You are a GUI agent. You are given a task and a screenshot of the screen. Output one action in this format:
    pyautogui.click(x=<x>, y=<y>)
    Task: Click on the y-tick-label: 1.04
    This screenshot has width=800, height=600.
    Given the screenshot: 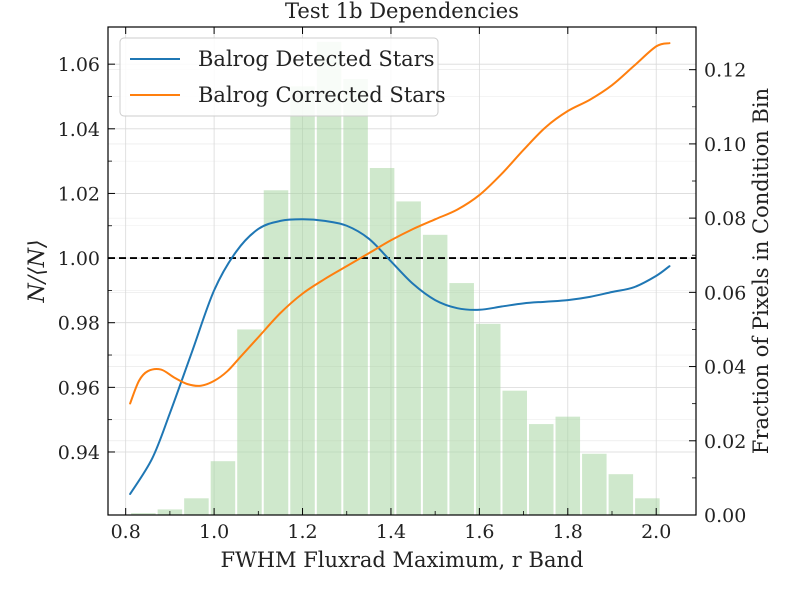 What is the action you would take?
    pyautogui.click(x=79, y=130)
    